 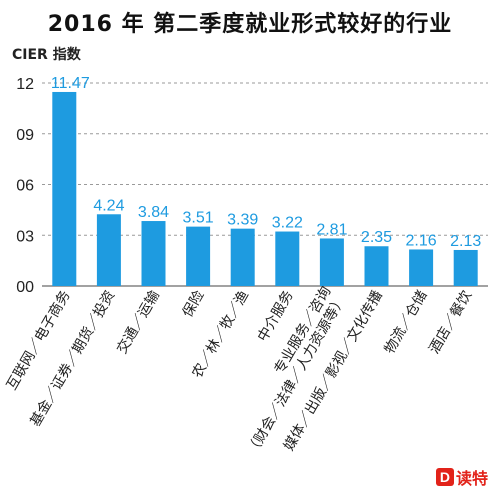 I want to click on value-label: 4.24, so click(x=108, y=205).